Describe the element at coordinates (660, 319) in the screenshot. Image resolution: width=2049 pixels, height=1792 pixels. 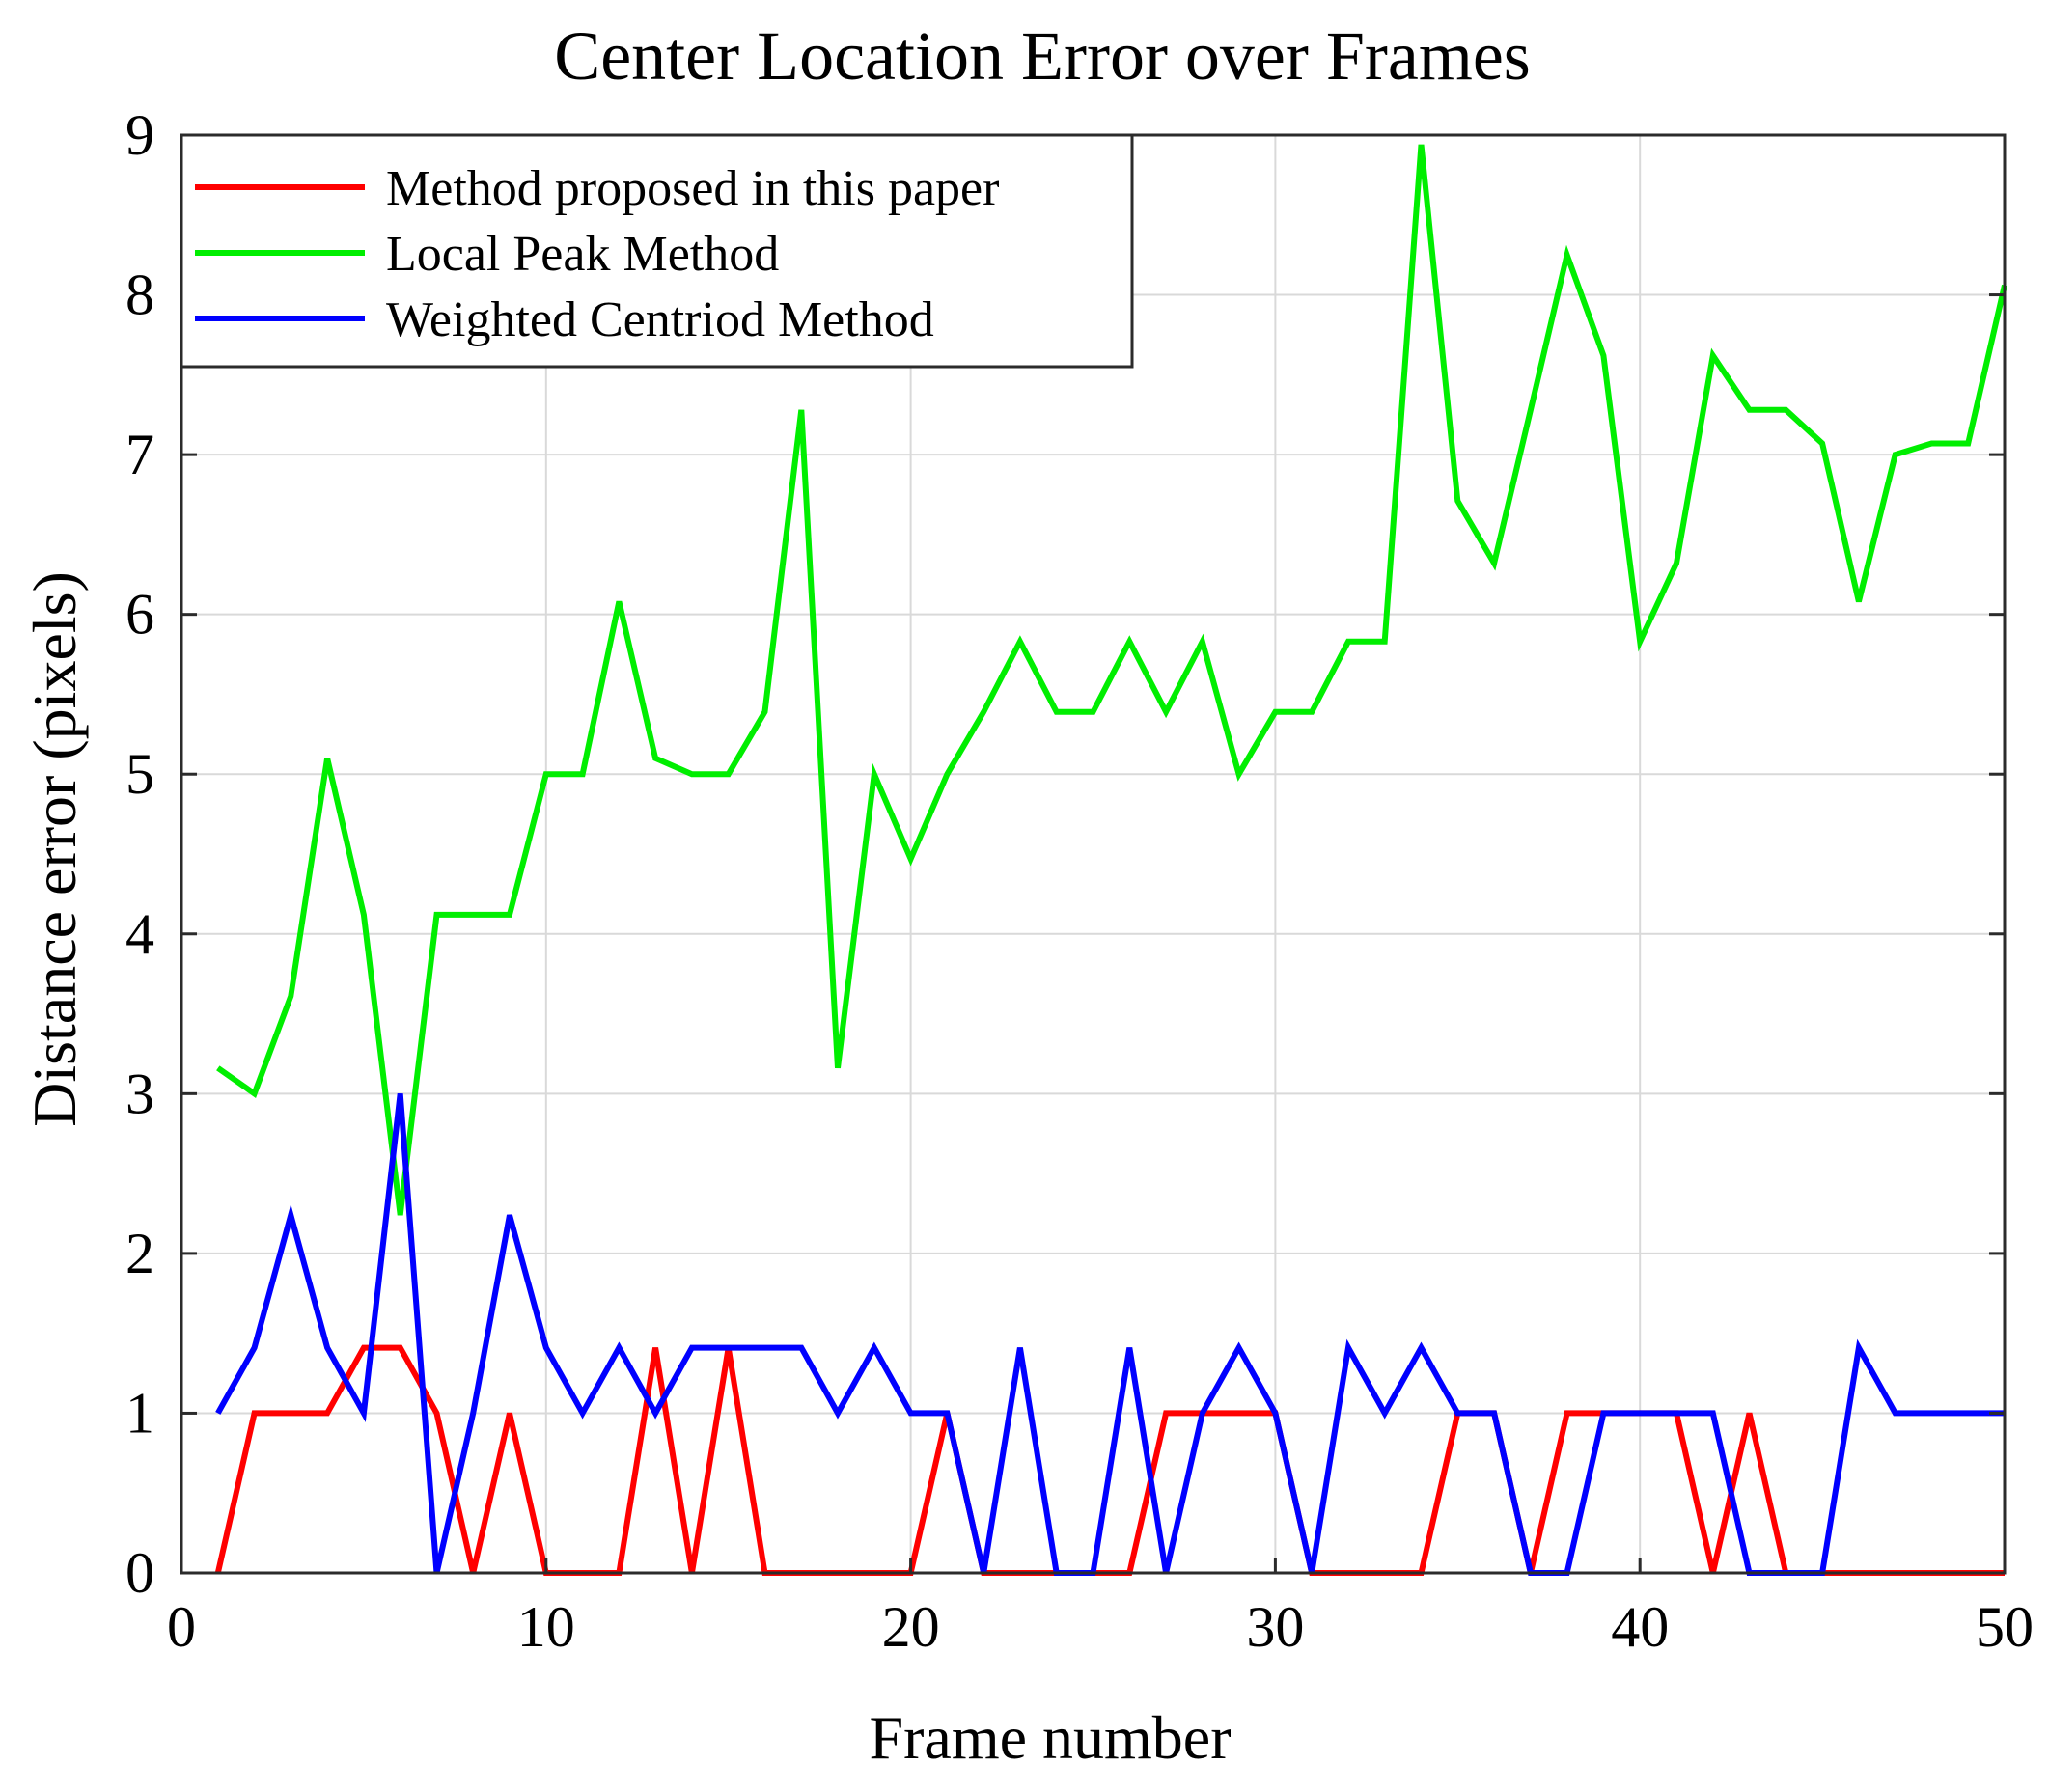
I see `legend-label: Weighted Centriod Method` at that location.